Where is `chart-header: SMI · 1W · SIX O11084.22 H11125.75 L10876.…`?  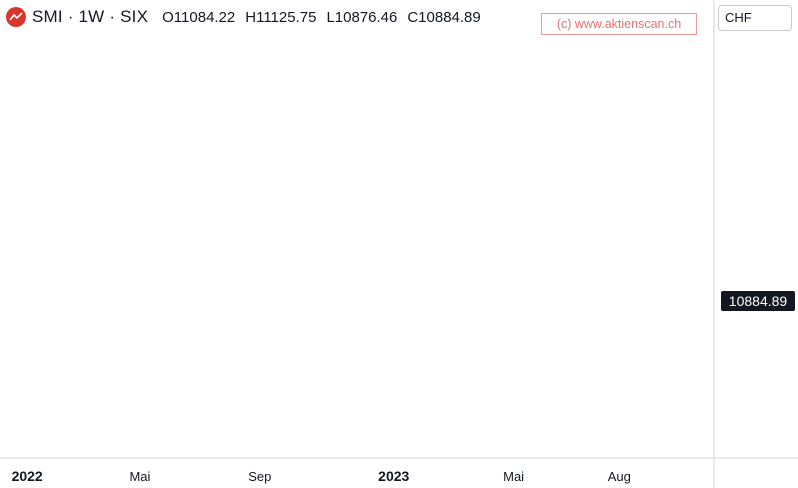
chart-header: SMI · 1W · SIX O11084.22 H11125.75 L10876.… is located at coordinates (248, 17).